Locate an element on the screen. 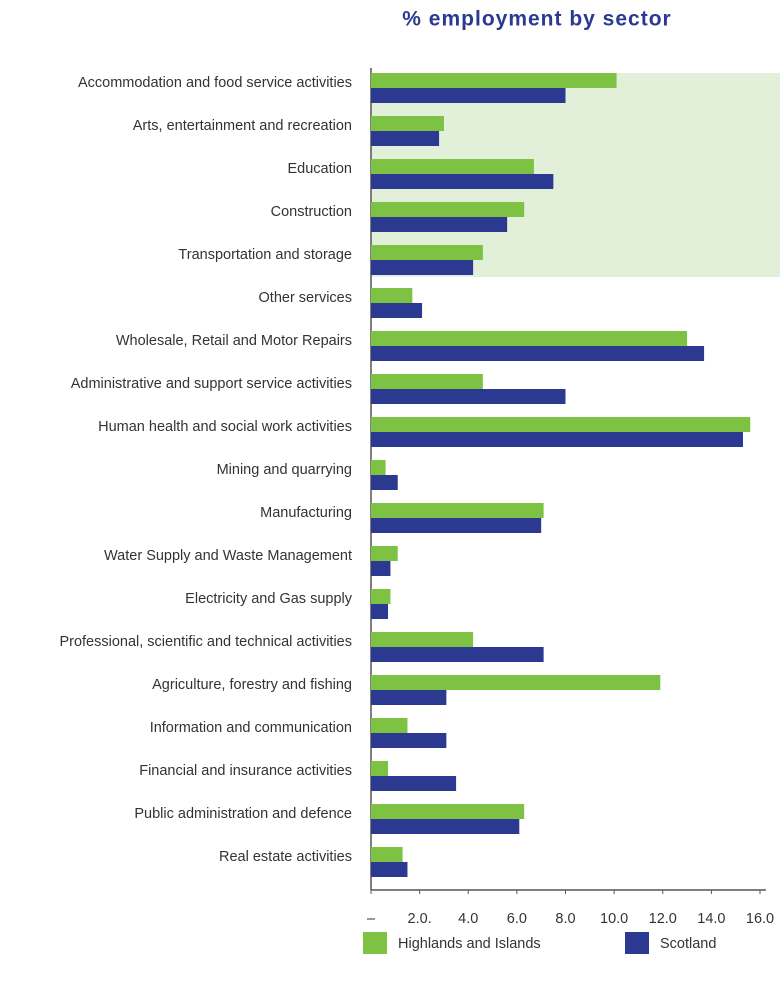 Image resolution: width=780 pixels, height=982 pixels. x-tick-label: 12.0 is located at coordinates (663, 919).